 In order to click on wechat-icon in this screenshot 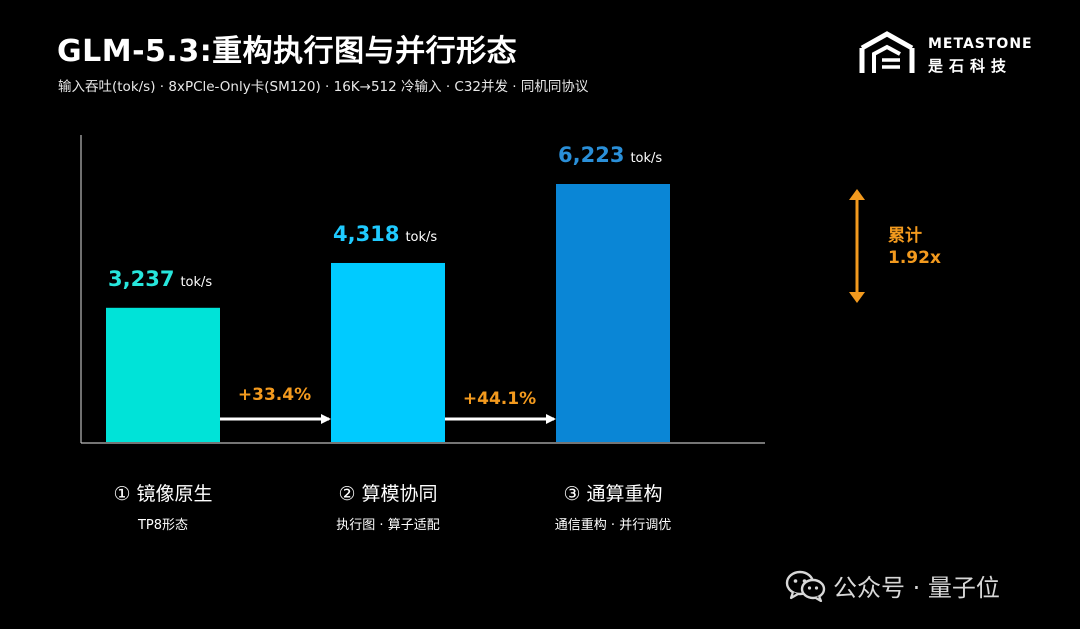, I will do `click(805, 586)`.